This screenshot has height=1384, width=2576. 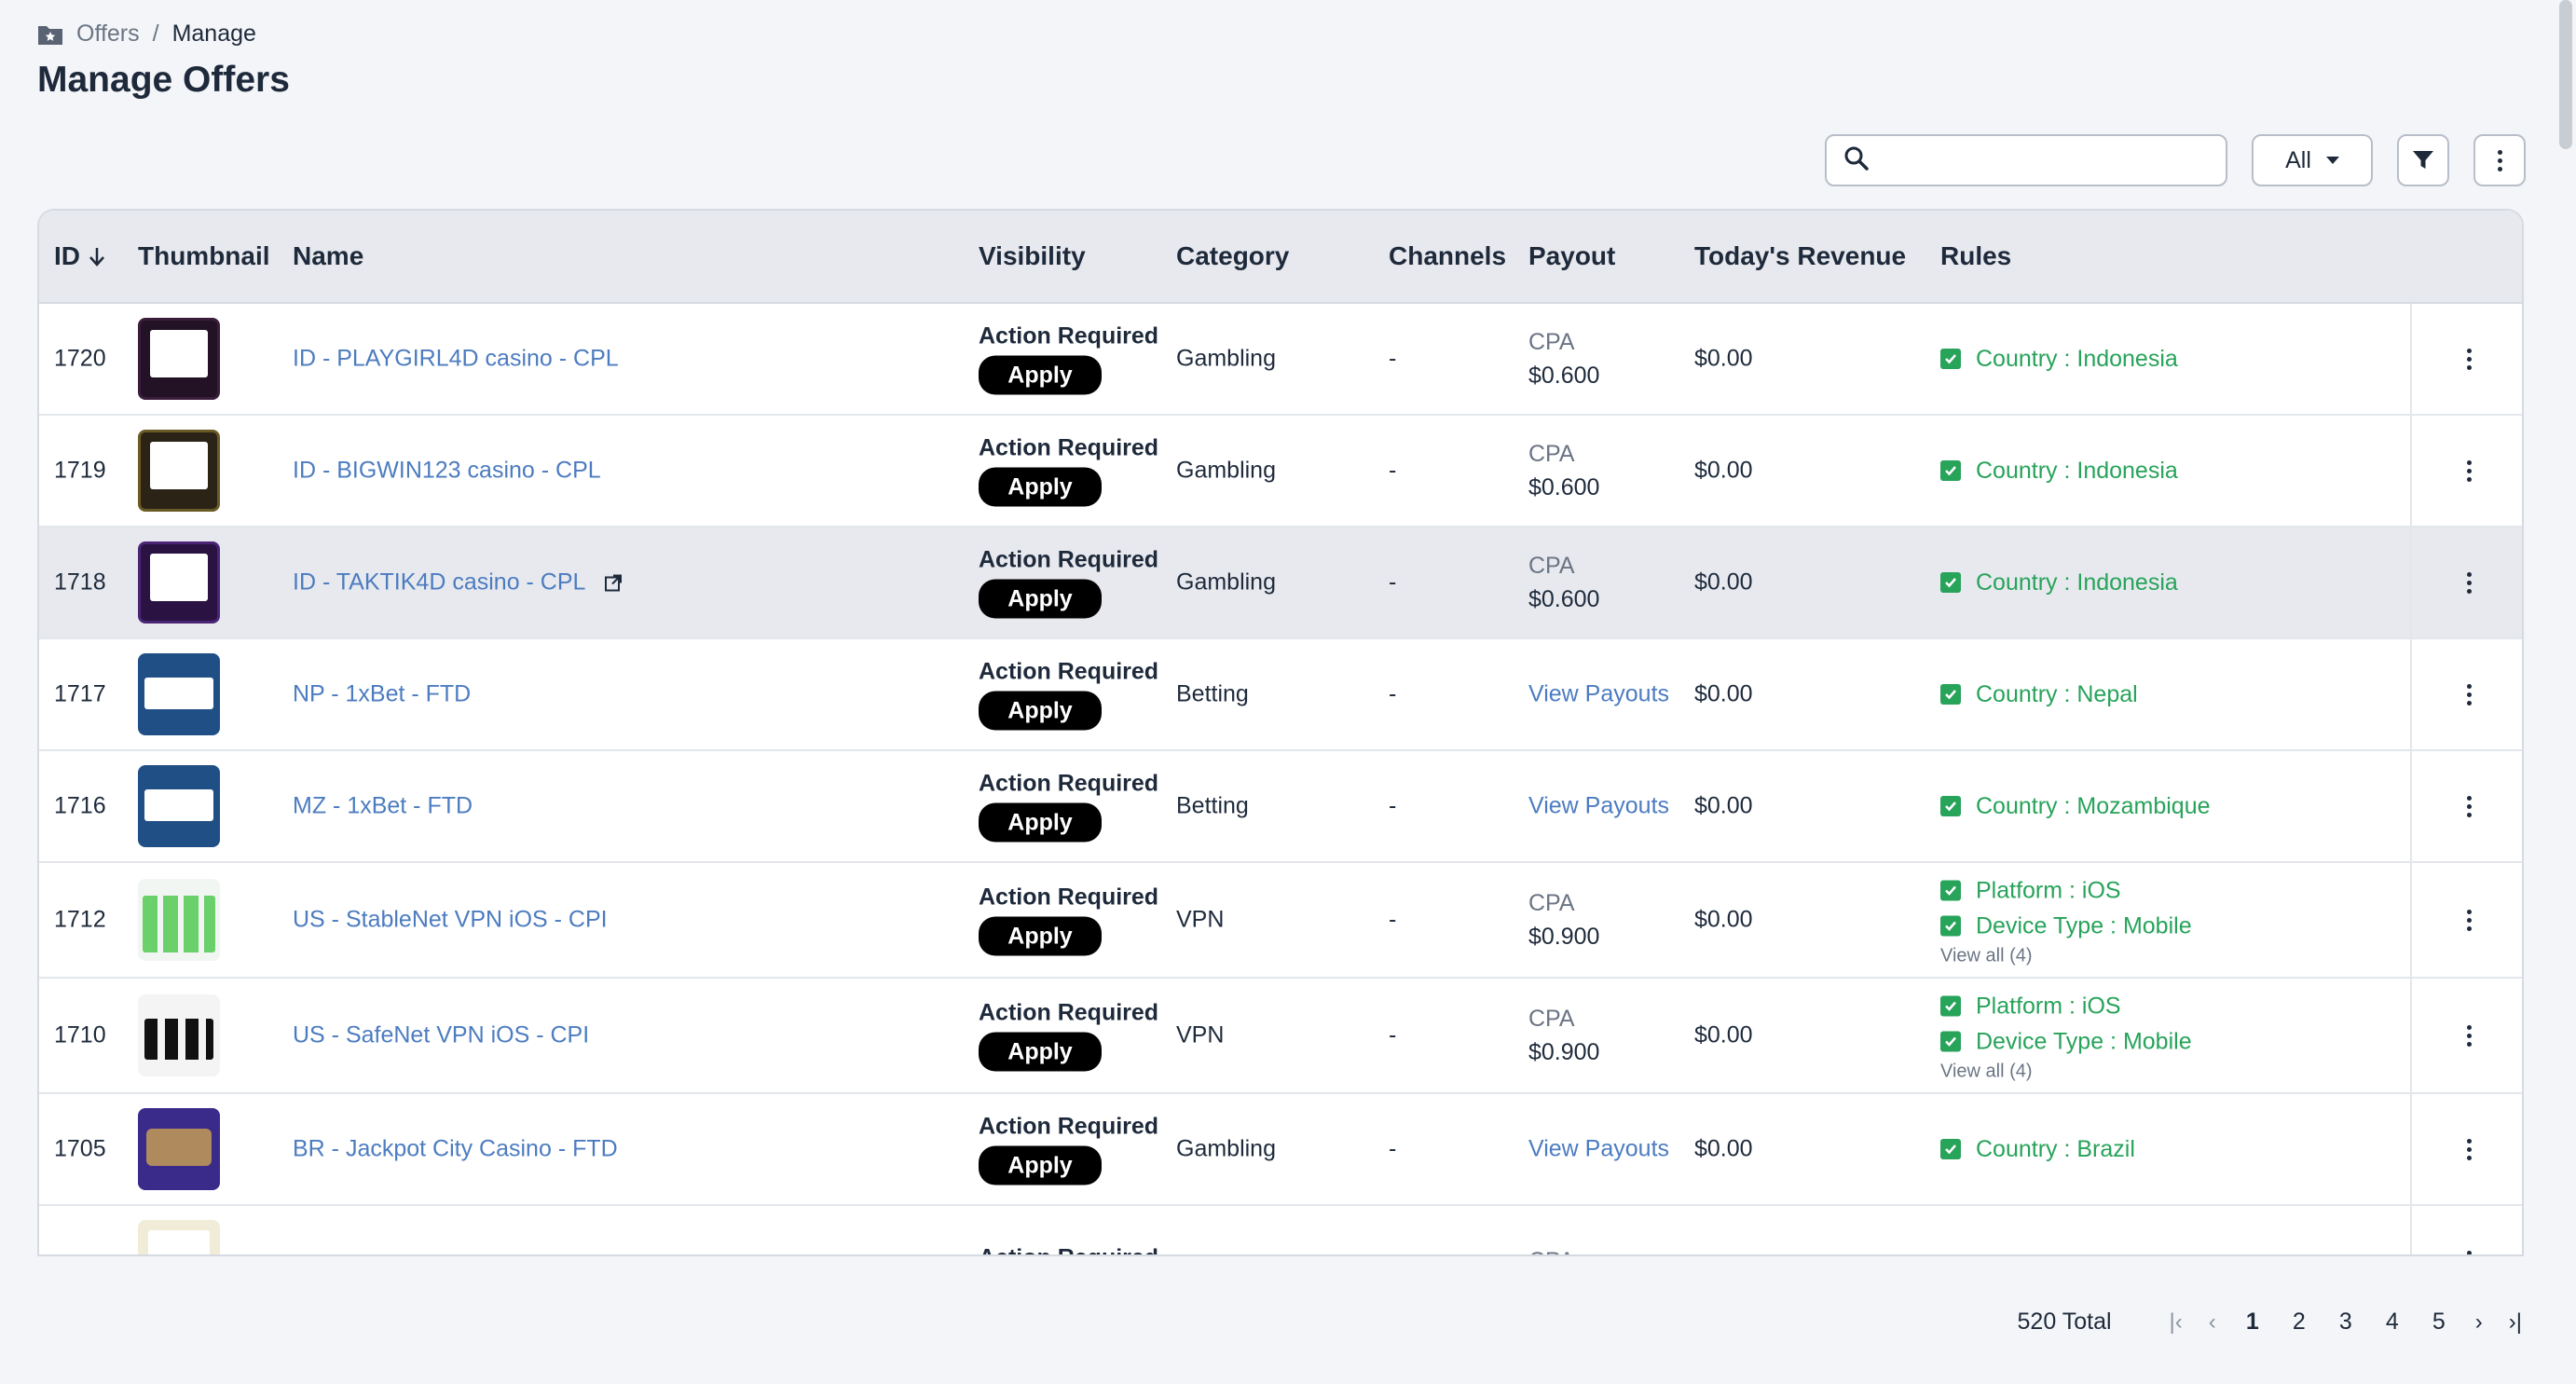 What do you see at coordinates (2423, 160) in the screenshot?
I see `filter-button` at bounding box center [2423, 160].